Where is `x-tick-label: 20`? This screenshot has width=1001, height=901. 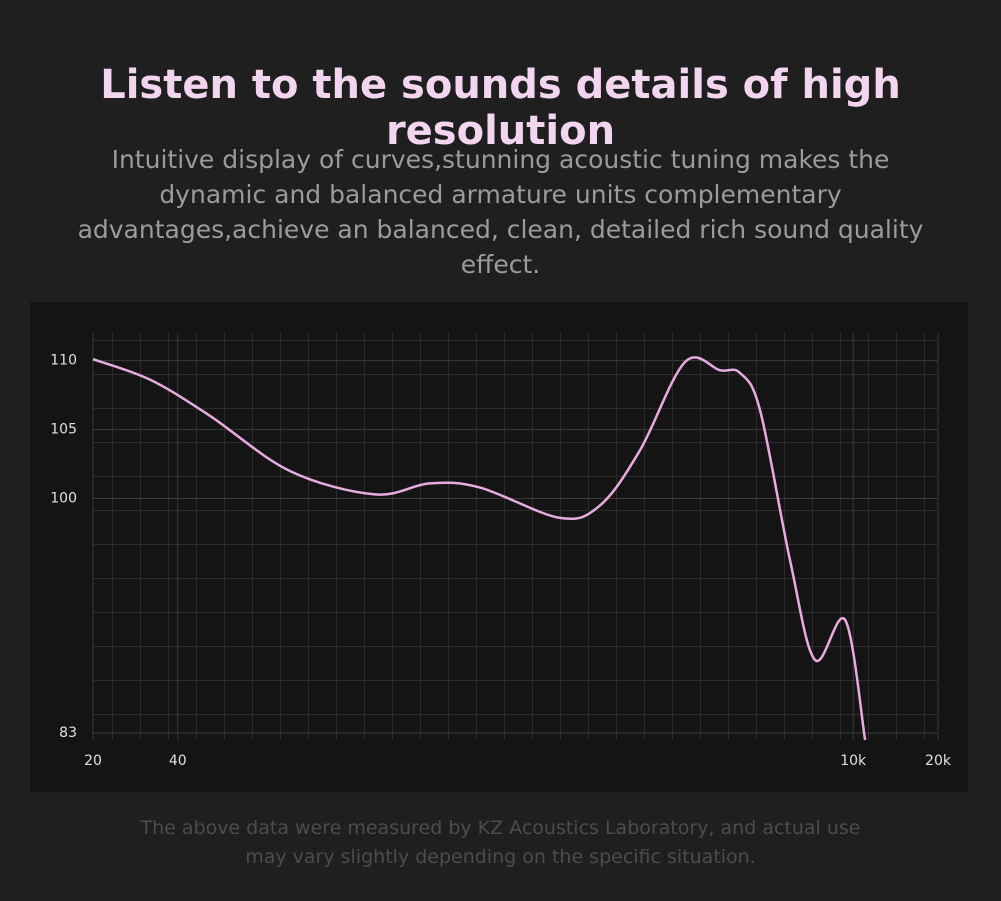 x-tick-label: 20 is located at coordinates (93, 761).